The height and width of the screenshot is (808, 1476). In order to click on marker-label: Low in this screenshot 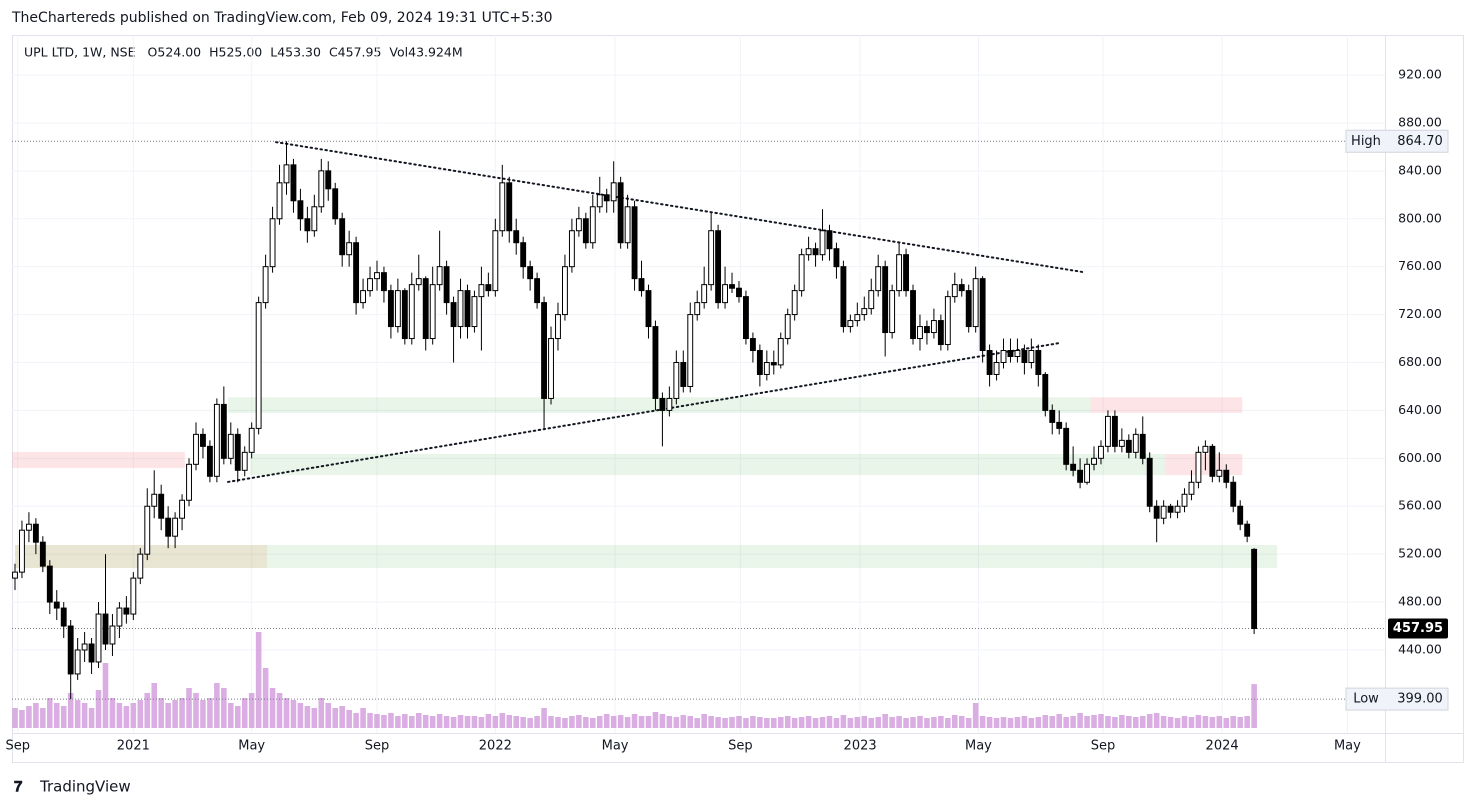, I will do `click(1366, 699)`.